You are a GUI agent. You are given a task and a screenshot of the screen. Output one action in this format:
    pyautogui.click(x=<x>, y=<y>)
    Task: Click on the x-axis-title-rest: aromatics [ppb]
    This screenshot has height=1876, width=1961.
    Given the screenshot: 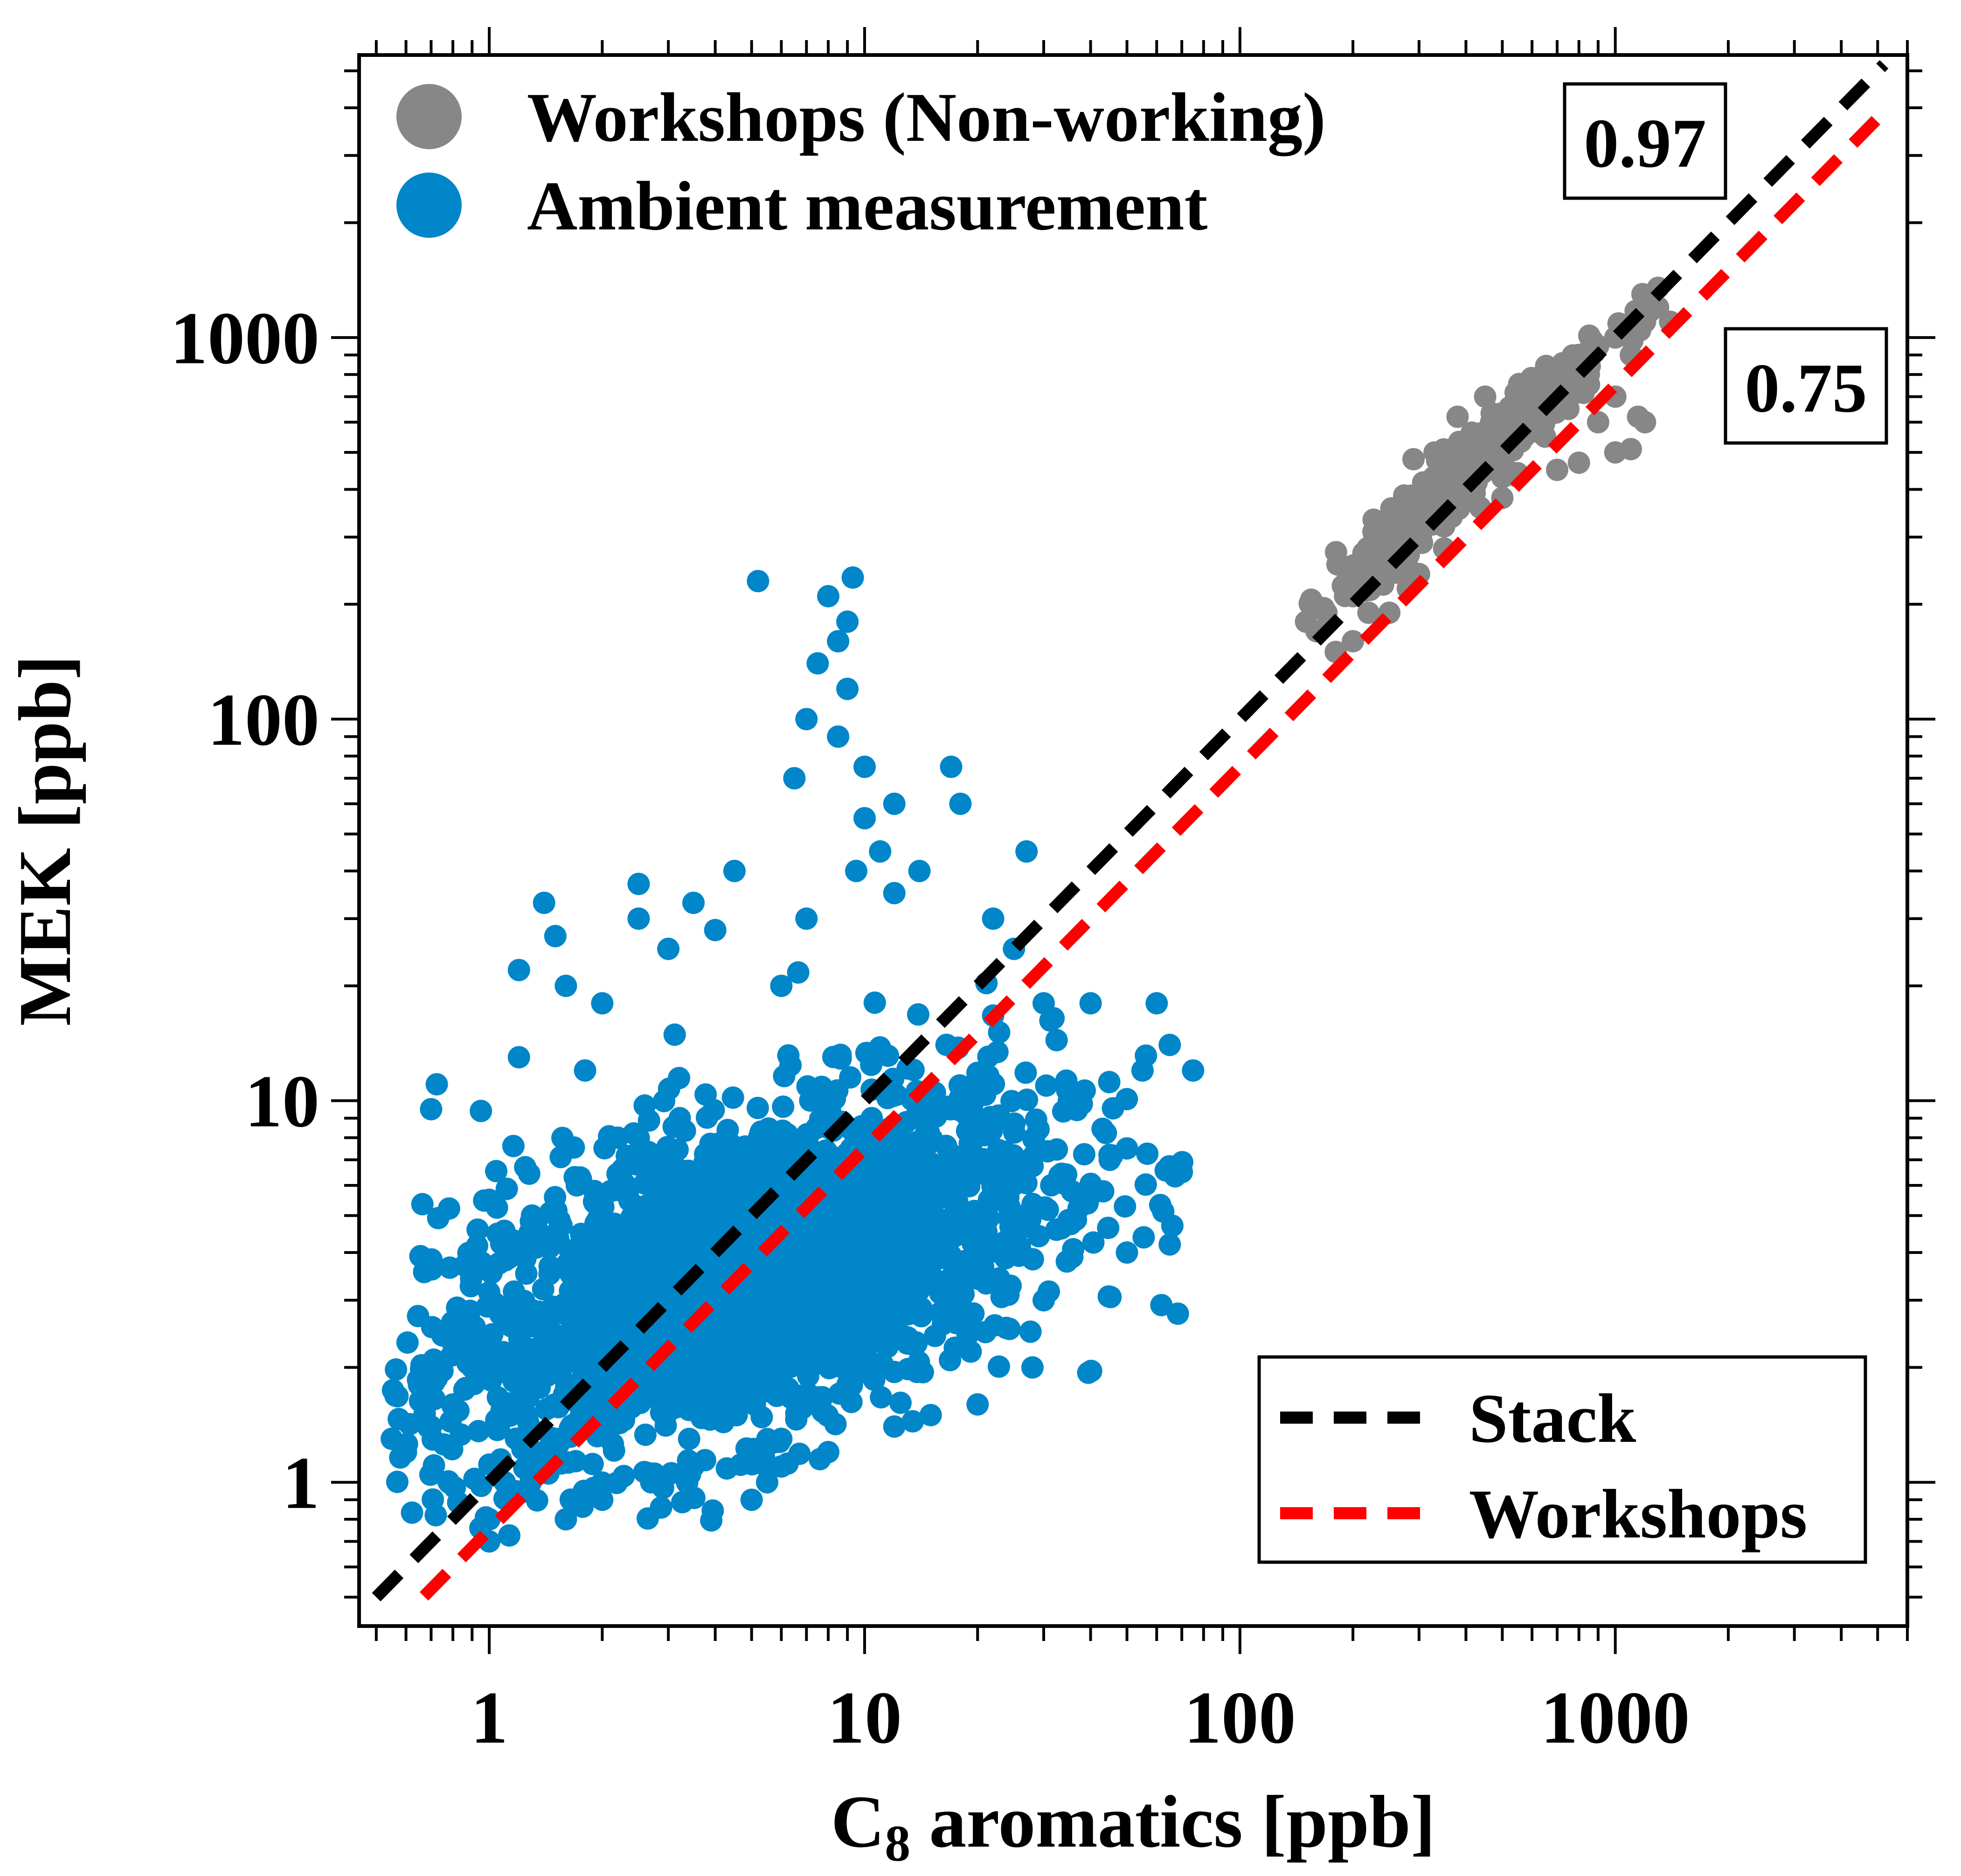 What is the action you would take?
    pyautogui.click(x=1172, y=1821)
    